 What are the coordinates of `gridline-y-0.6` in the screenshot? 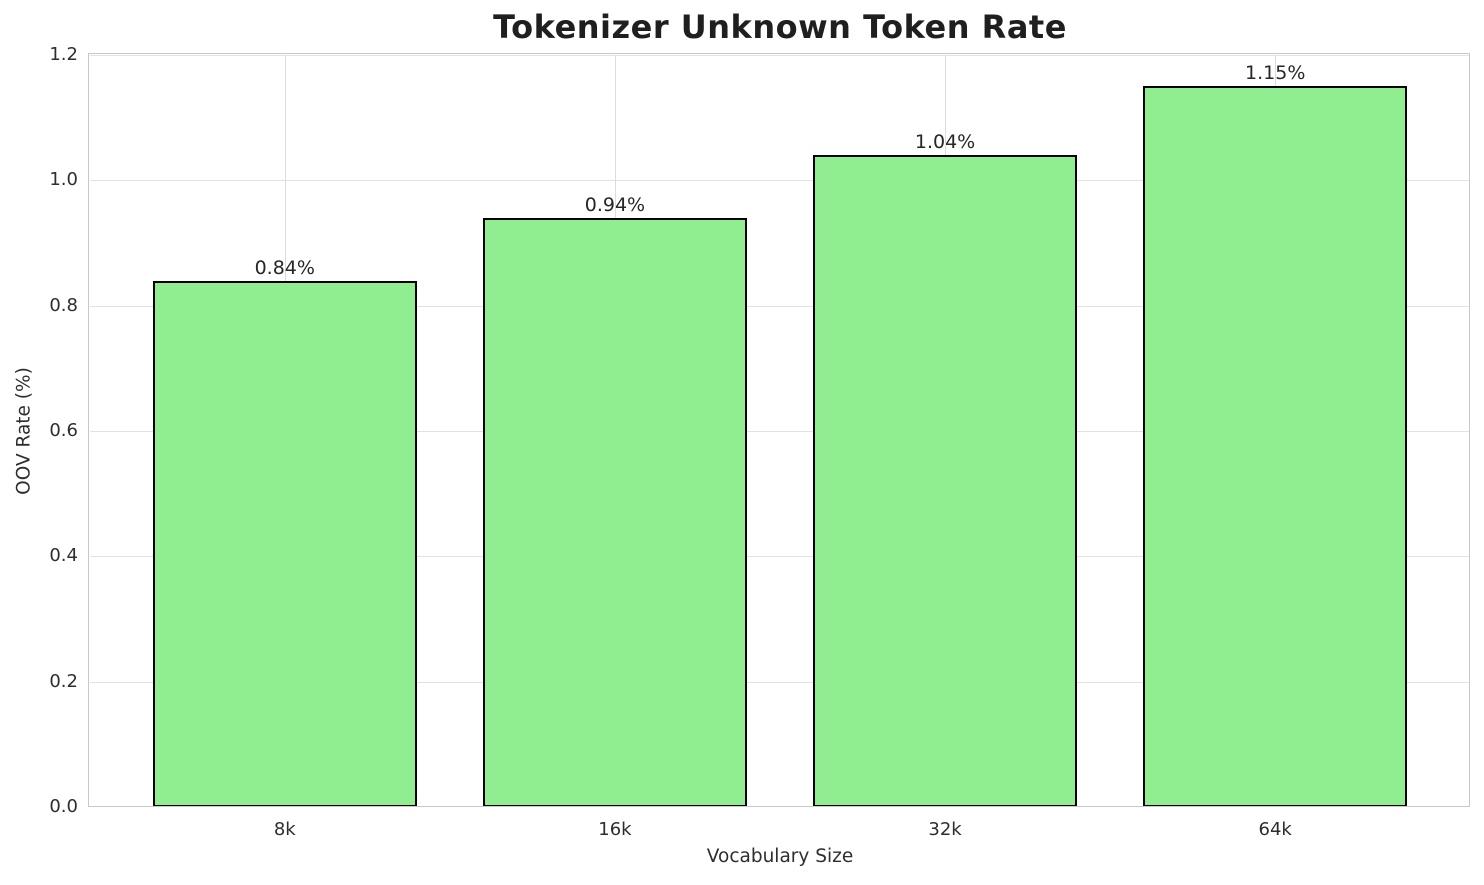 It's located at (780, 431).